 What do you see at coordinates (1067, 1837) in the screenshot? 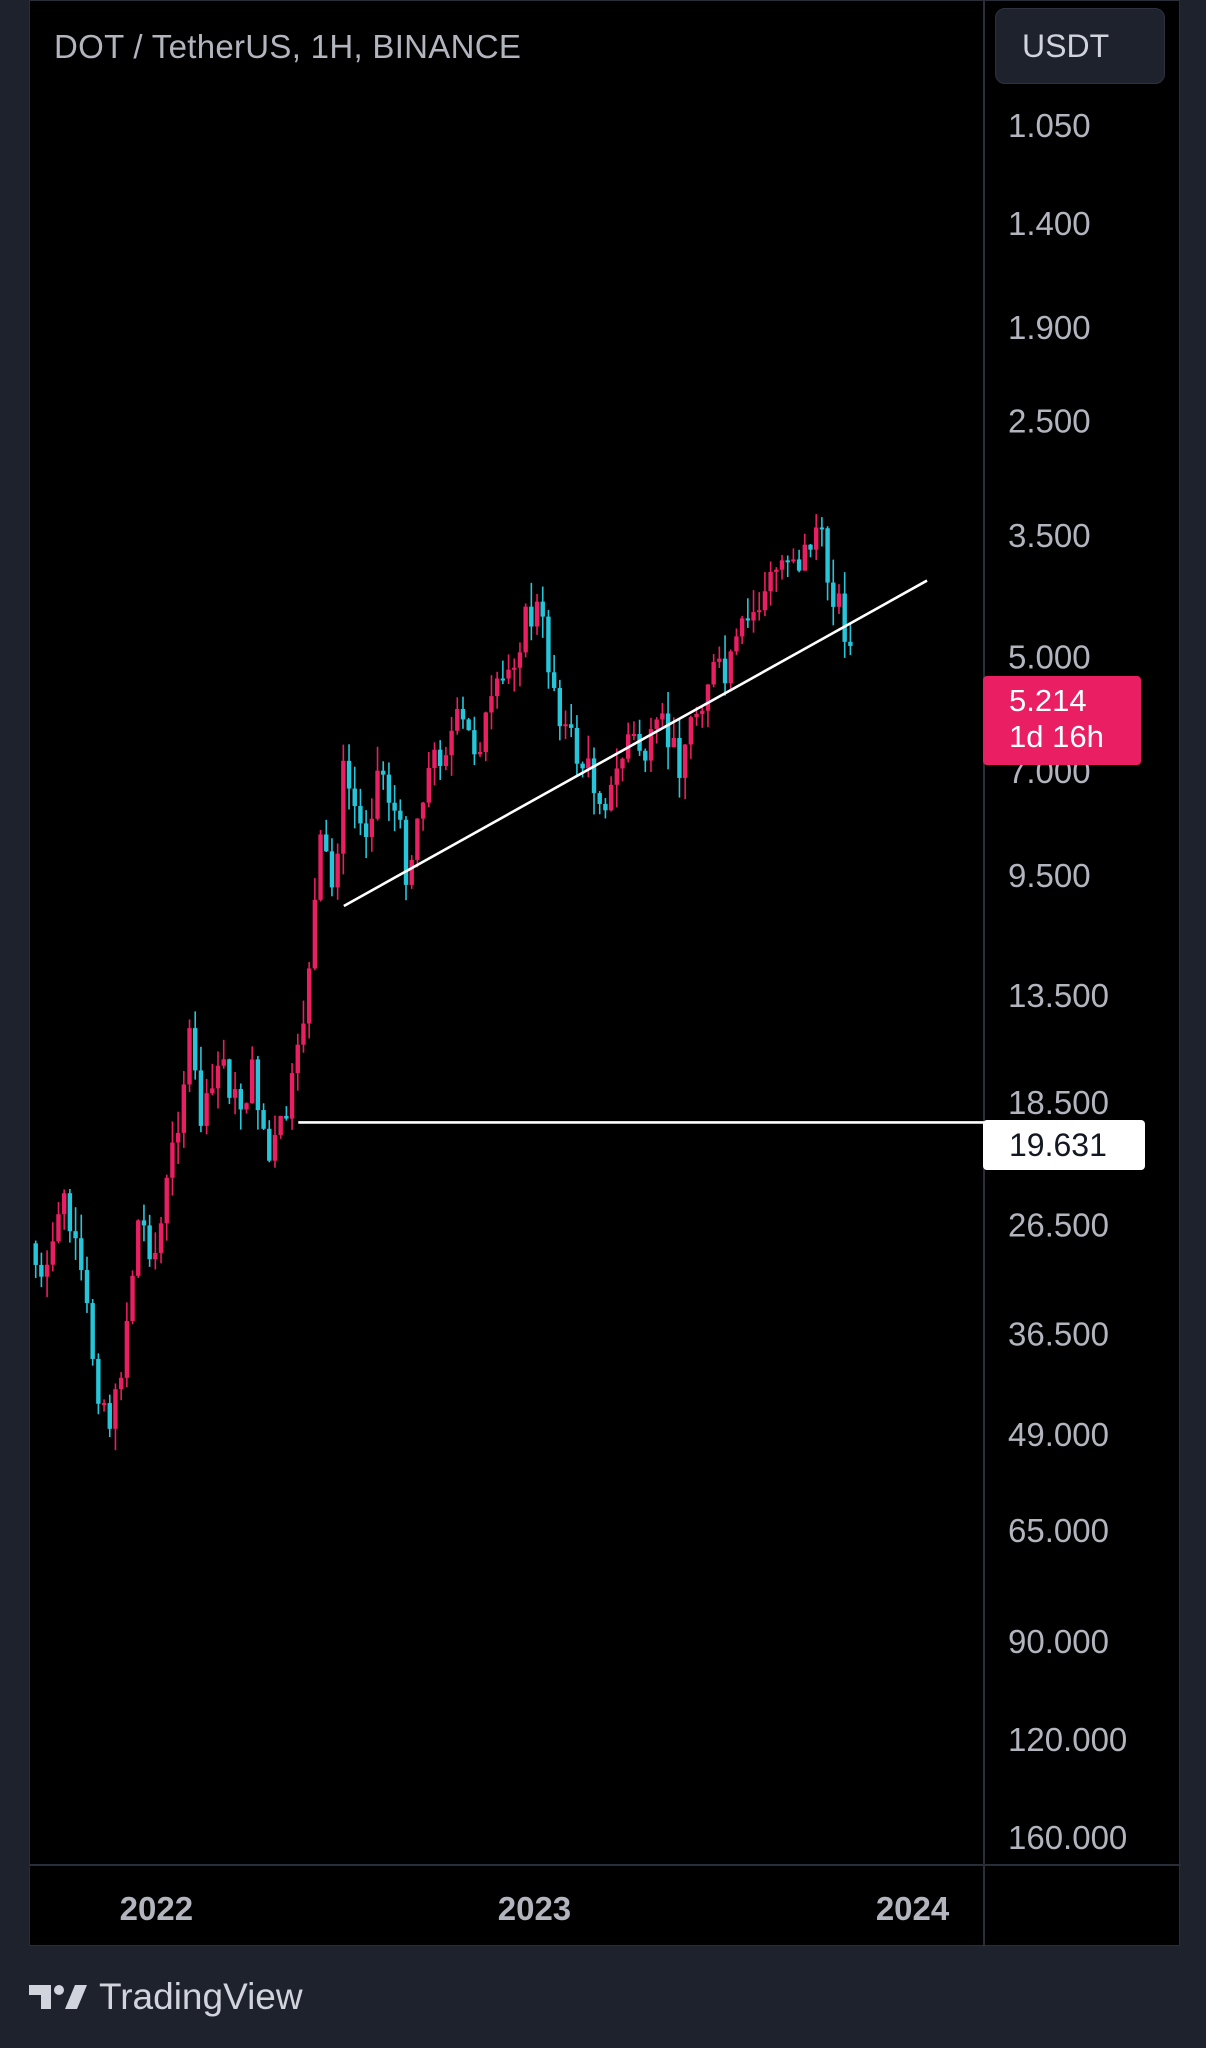
I see `price-tick-label: 160.000` at bounding box center [1067, 1837].